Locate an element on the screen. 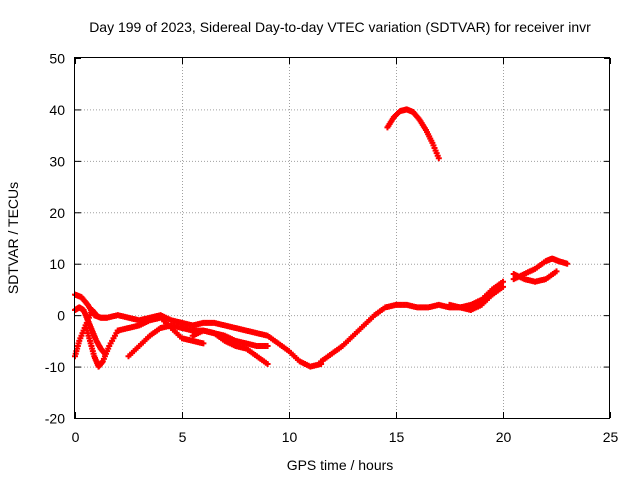 The image size is (640, 480). series-track-f is located at coordinates (160, 330).